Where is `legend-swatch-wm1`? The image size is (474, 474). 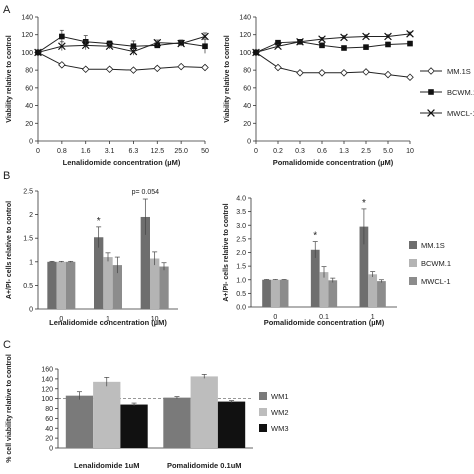
legend-swatch-wm1 is located at coordinates (263, 396).